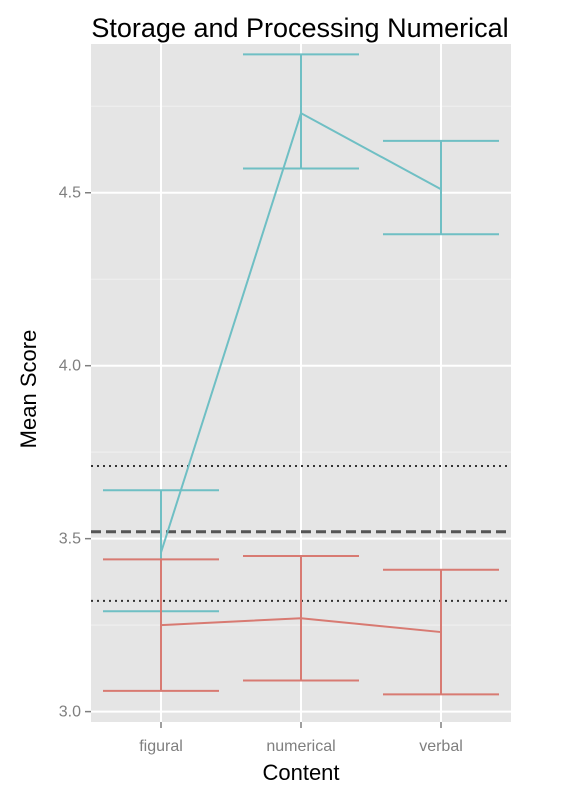 The width and height of the screenshot is (566, 798). I want to click on series-line, so click(301, 625).